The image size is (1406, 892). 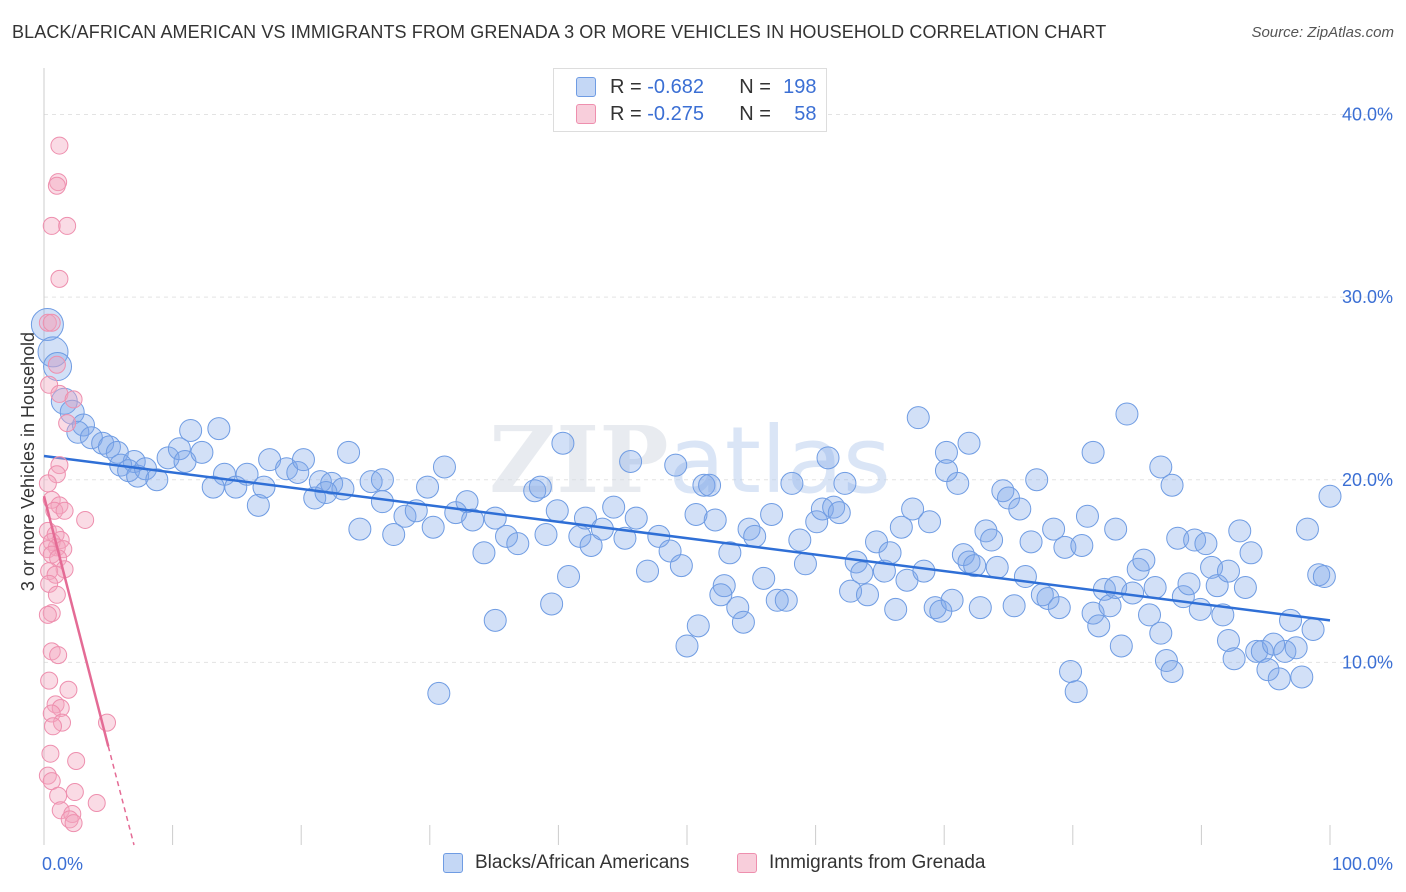 What do you see at coordinates (747, 863) in the screenshot?
I see `series-swatch-grenada` at bounding box center [747, 863].